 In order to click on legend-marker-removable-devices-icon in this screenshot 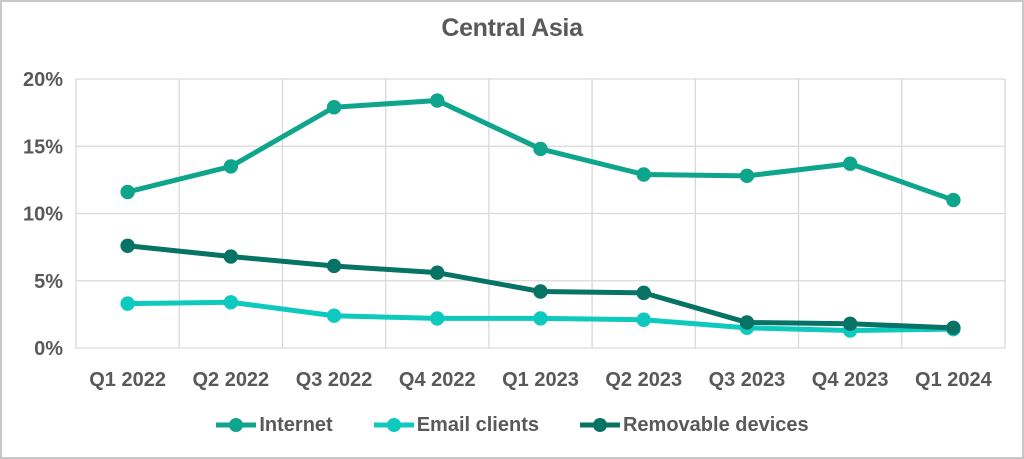, I will do `click(599, 425)`.